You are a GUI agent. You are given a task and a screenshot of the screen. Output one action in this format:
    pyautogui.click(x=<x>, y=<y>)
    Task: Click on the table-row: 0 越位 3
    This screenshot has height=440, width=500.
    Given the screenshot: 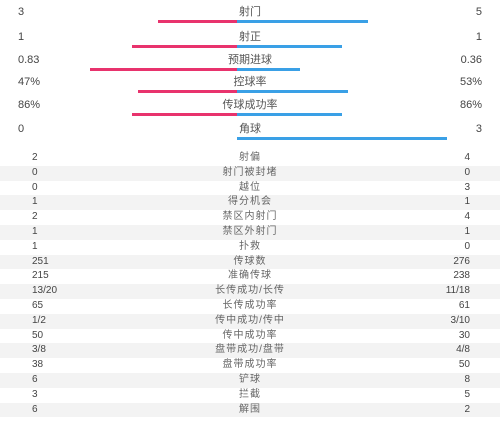 What is the action you would take?
    pyautogui.click(x=250, y=188)
    